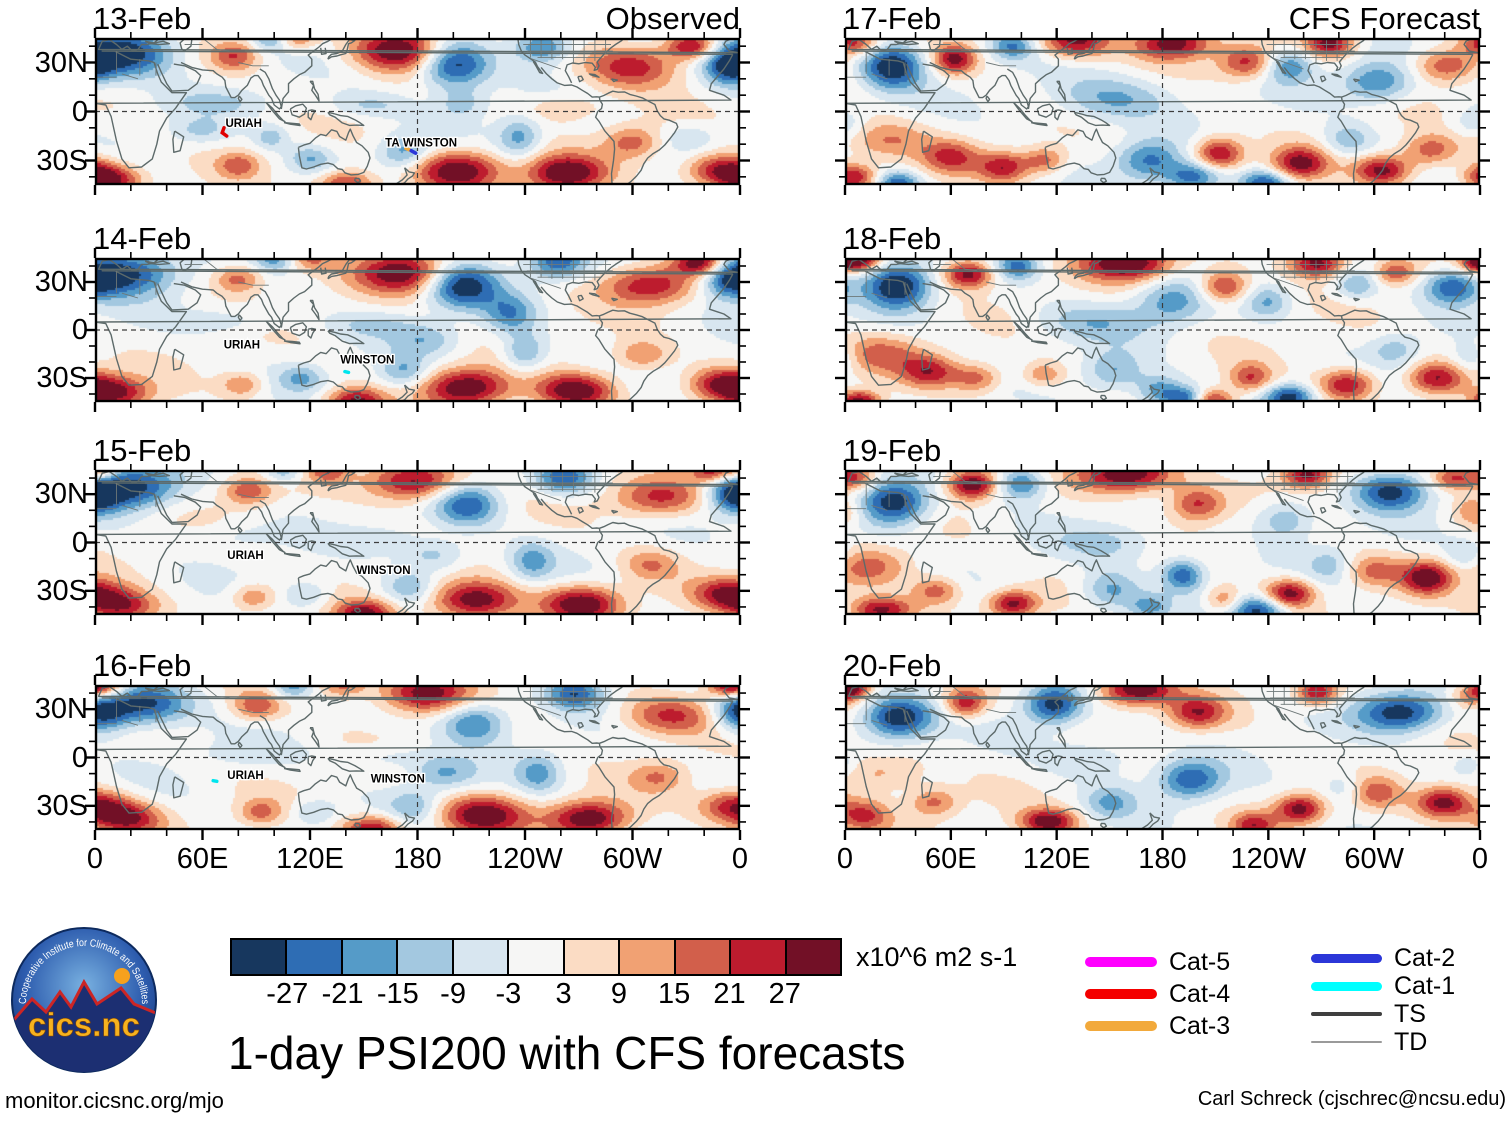  Describe the element at coordinates (1425, 957) in the screenshot. I see `legend-label: Cat-2` at that location.